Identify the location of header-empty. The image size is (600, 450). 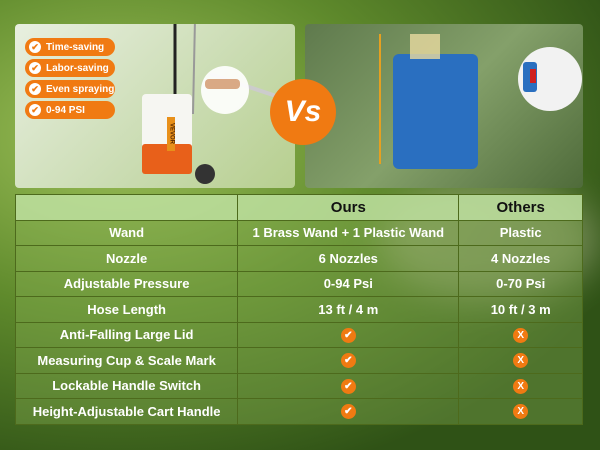
(126, 207).